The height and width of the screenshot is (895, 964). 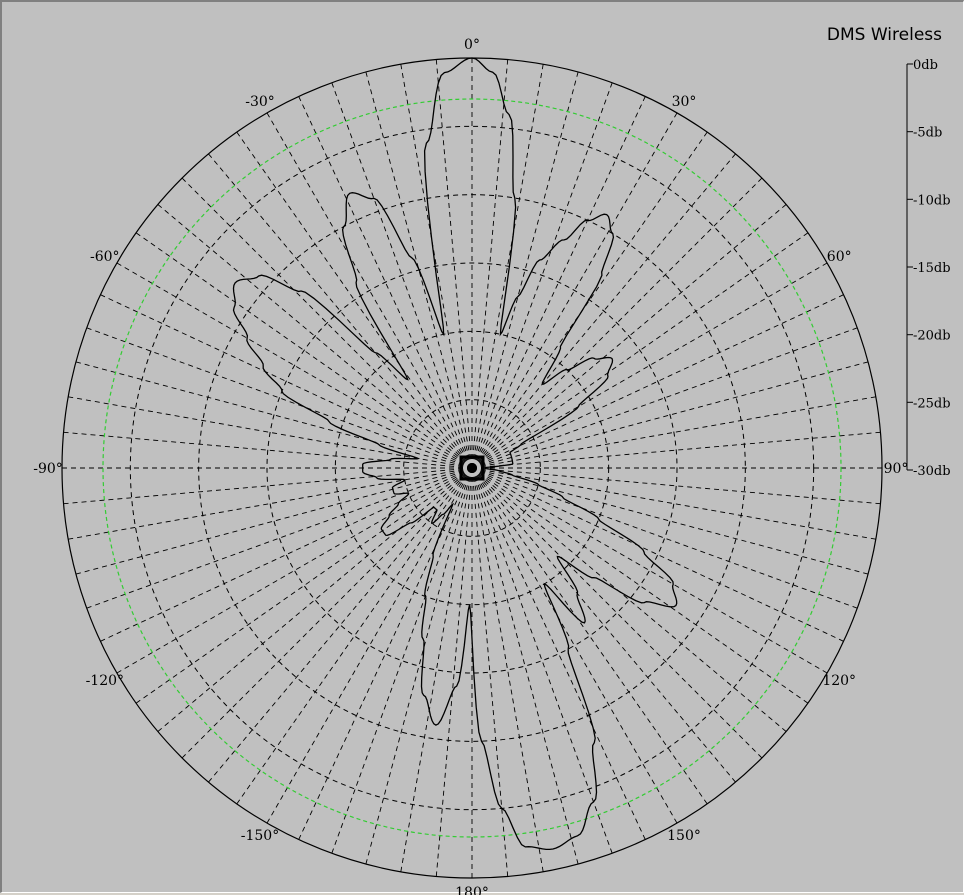 I want to click on db-grid-ring, so click(x=472, y=468).